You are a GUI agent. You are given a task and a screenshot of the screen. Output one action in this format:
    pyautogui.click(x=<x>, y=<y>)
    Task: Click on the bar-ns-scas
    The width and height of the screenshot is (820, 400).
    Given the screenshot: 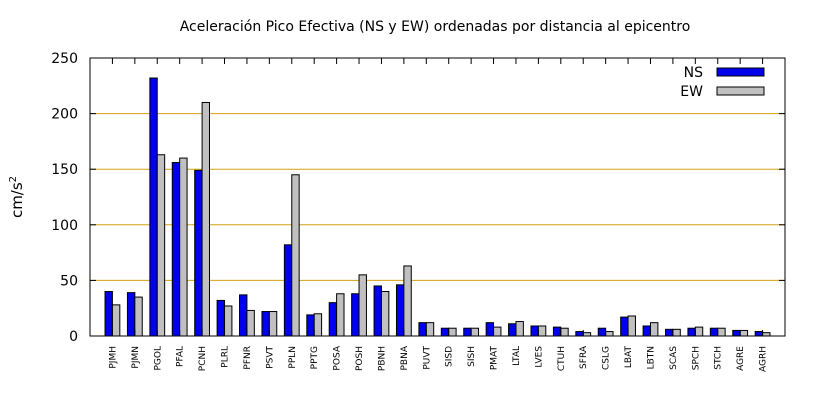 What is the action you would take?
    pyautogui.click(x=669, y=332)
    